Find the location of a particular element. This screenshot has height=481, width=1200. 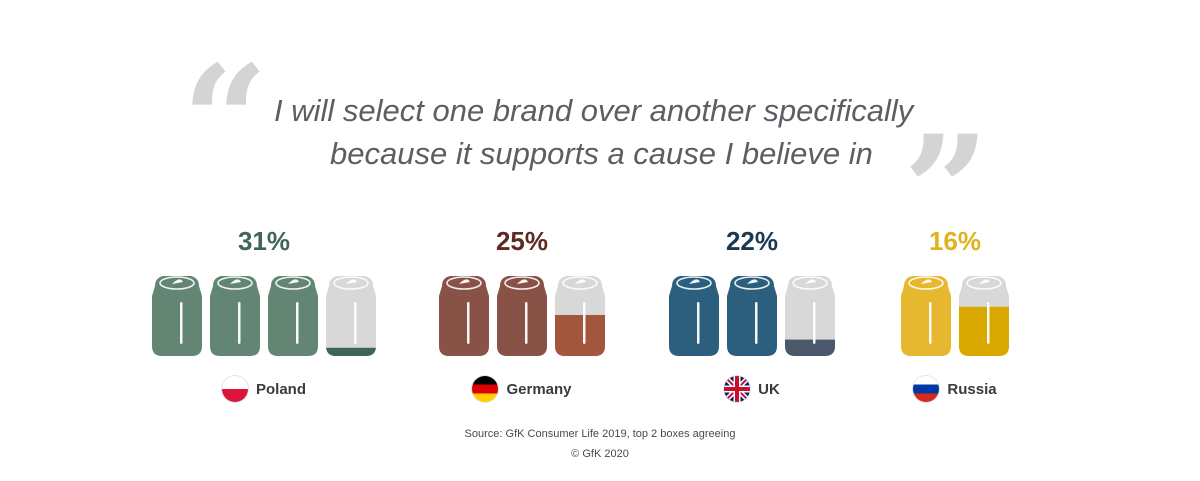

country-name: Poland is located at coordinates (280, 389).